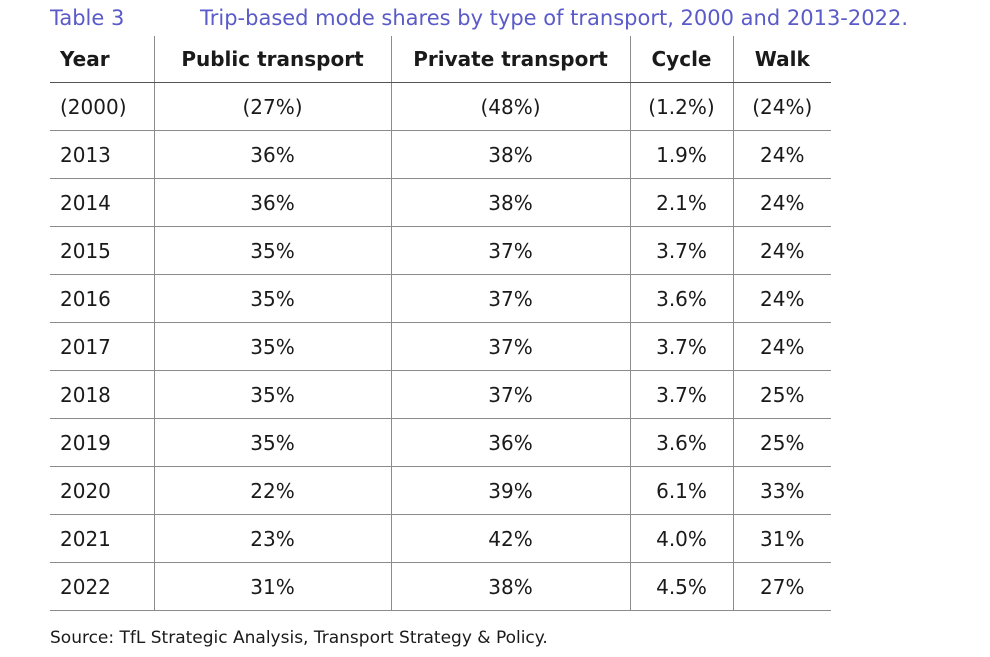  I want to click on cell-public-transport: 23%, so click(273, 538).